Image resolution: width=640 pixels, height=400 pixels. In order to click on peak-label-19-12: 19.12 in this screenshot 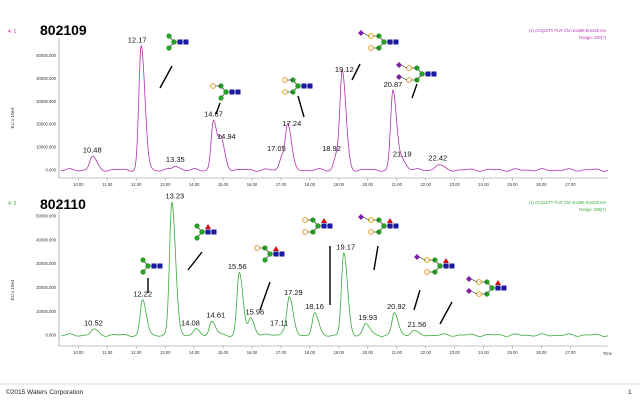, I will do `click(344, 69)`.